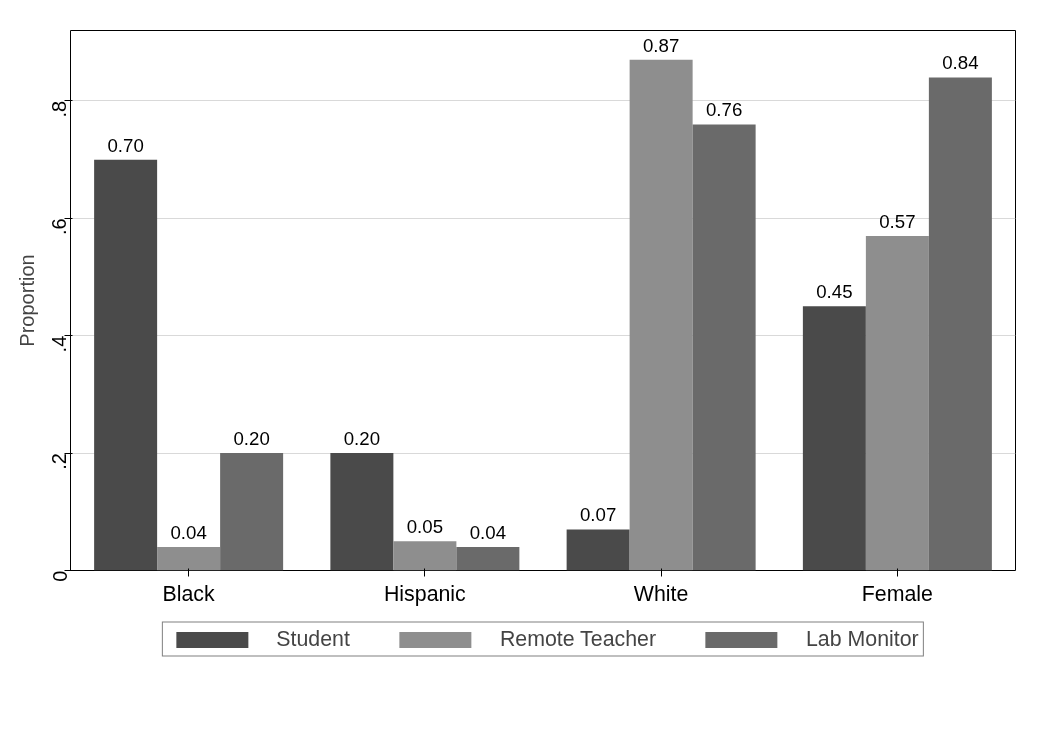 This screenshot has height=750, width=1051. What do you see at coordinates (862, 639) in the screenshot?
I see `legend-label: Lab Monitor` at bounding box center [862, 639].